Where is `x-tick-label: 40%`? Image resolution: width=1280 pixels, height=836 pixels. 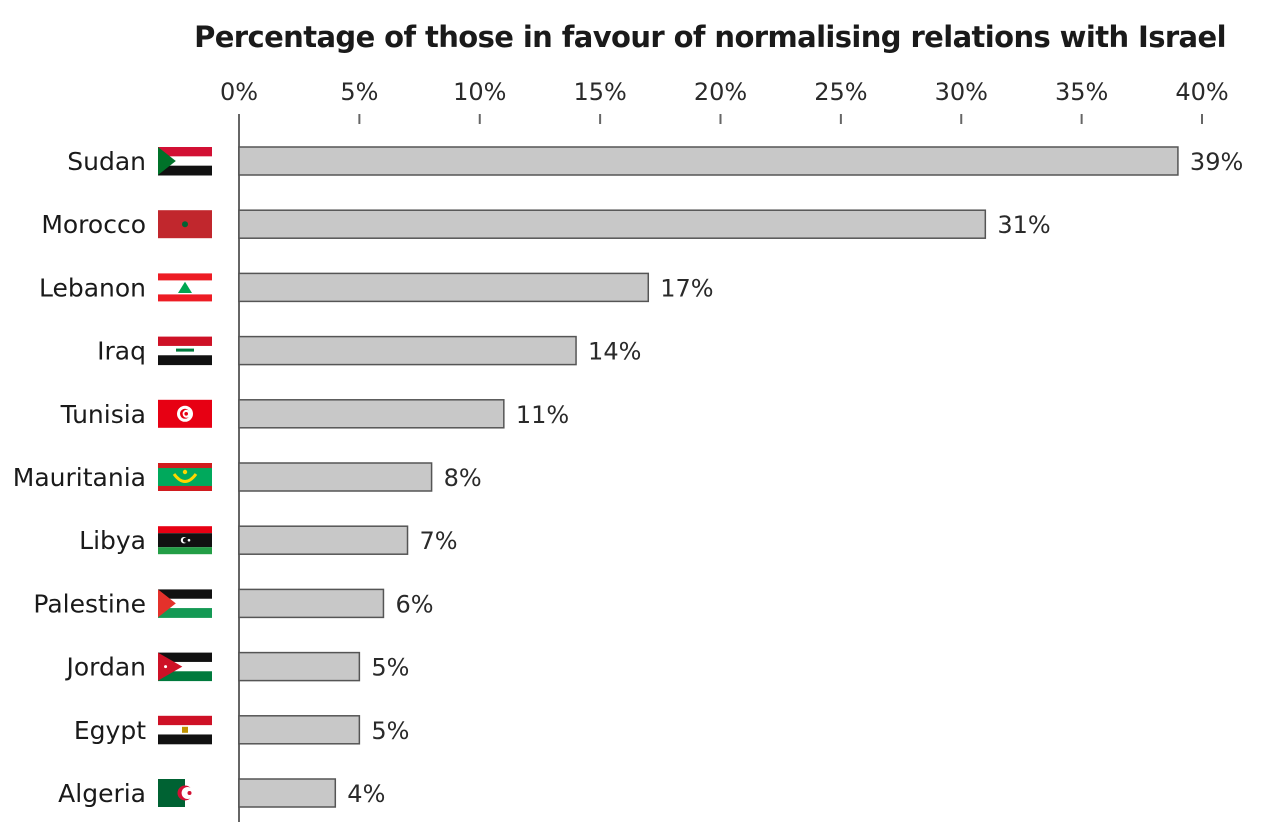
x-tick-label: 40% is located at coordinates (1201, 92).